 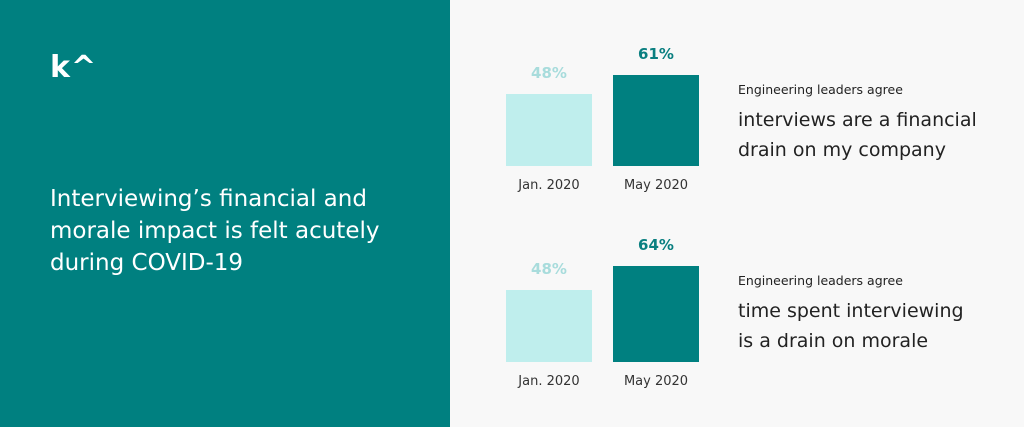 What do you see at coordinates (605, 96) in the screenshot?
I see `chart-financial-drain: 48% Jan. 2020 61% May 2020` at bounding box center [605, 96].